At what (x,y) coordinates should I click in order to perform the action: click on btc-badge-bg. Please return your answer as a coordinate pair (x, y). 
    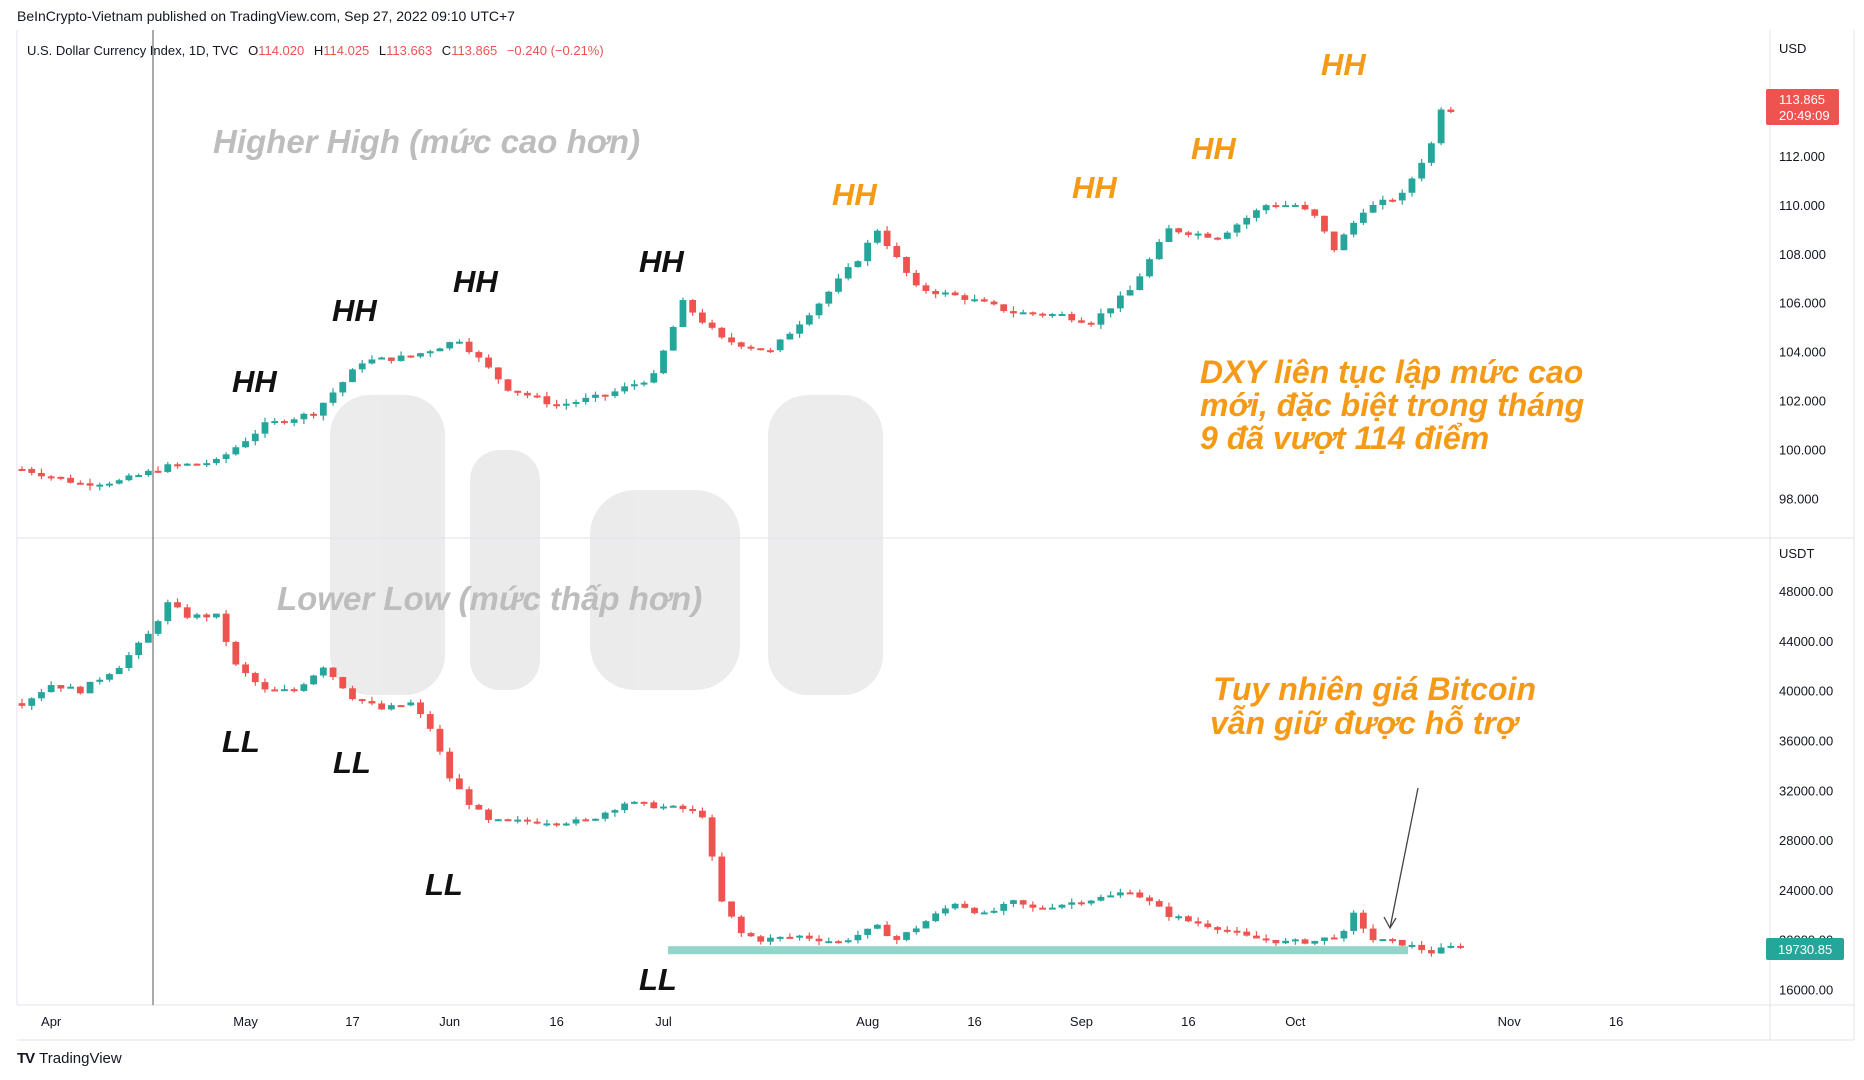
    Looking at the image, I should click on (1805, 949).